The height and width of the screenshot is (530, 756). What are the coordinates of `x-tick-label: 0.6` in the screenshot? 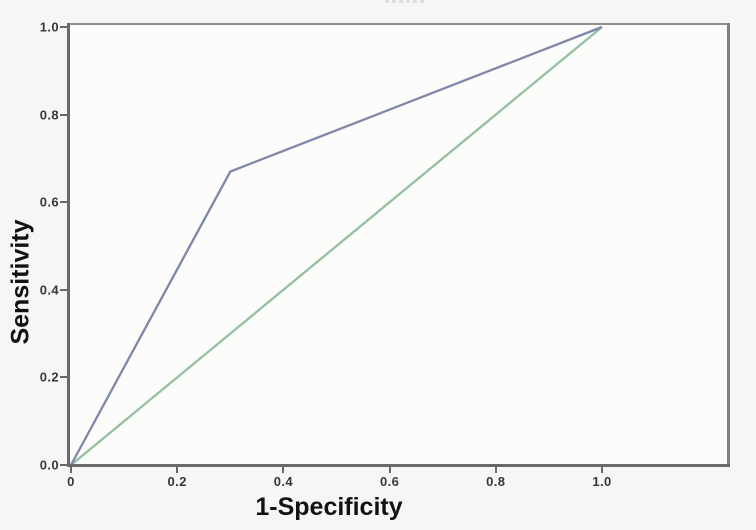 It's located at (389, 481).